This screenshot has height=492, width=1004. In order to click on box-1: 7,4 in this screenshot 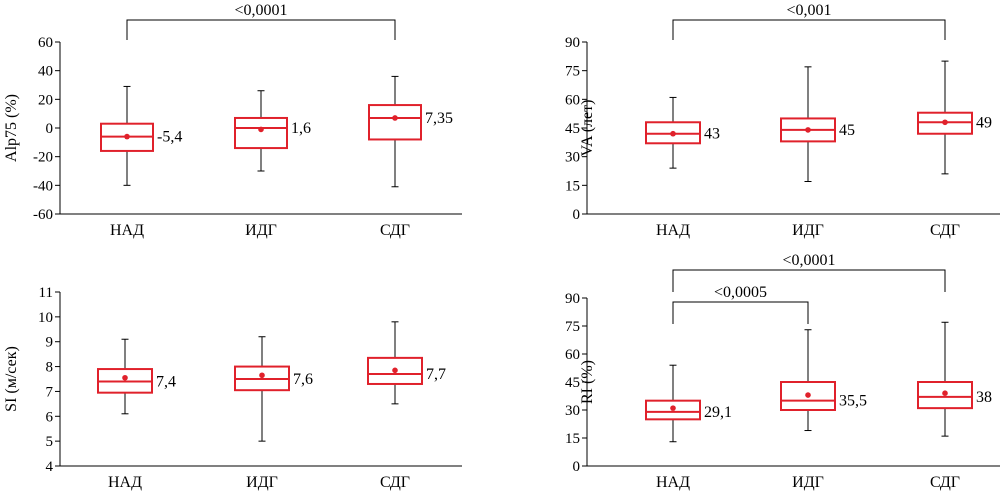, I will do `click(136, 376)`.